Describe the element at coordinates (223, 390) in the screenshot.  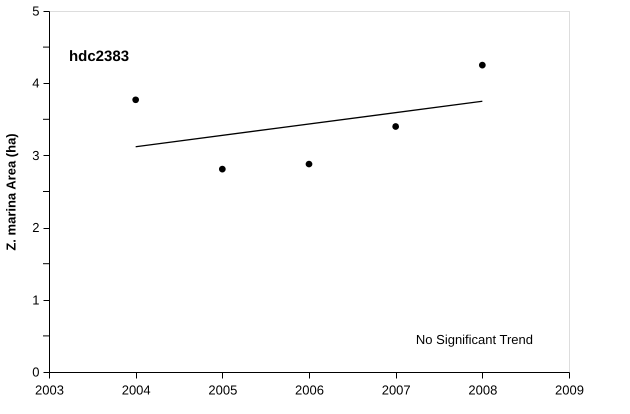
I see `x-tick-label: 2005` at that location.